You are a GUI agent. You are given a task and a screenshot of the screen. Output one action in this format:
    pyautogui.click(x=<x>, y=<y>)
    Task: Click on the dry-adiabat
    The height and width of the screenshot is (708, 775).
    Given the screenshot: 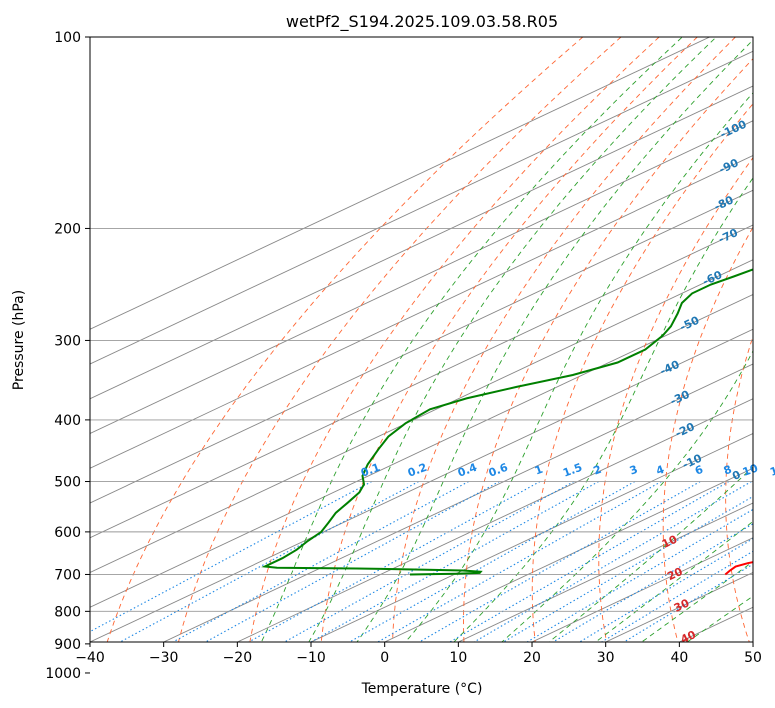 What is the action you would take?
    pyautogui.click(x=675, y=399)
    